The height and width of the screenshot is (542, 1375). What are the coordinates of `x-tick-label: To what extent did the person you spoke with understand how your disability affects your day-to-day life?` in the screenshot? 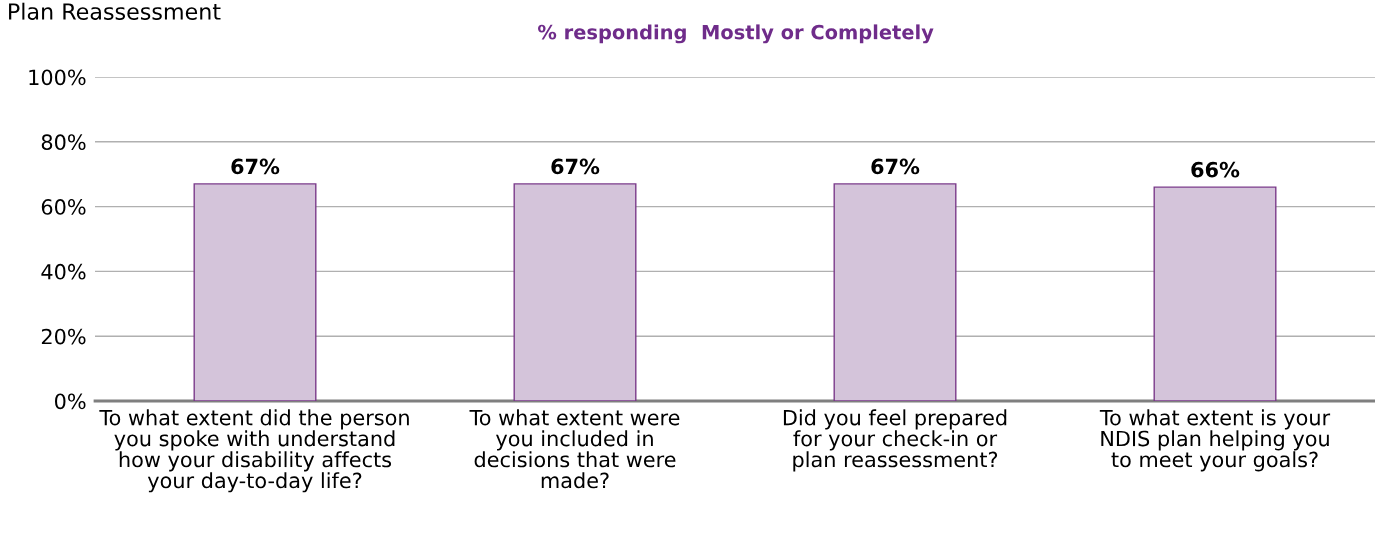 It's located at (254, 451).